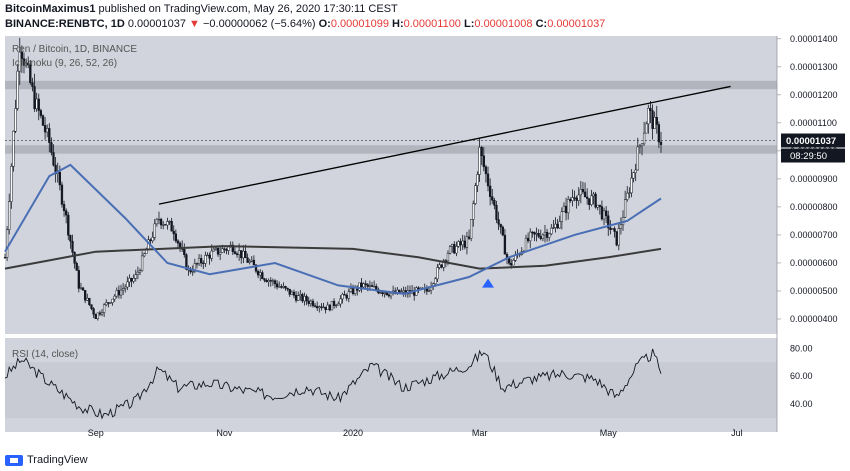  Describe the element at coordinates (50, 9) in the screenshot. I see `author-name: BitcoinMaximus1` at that location.